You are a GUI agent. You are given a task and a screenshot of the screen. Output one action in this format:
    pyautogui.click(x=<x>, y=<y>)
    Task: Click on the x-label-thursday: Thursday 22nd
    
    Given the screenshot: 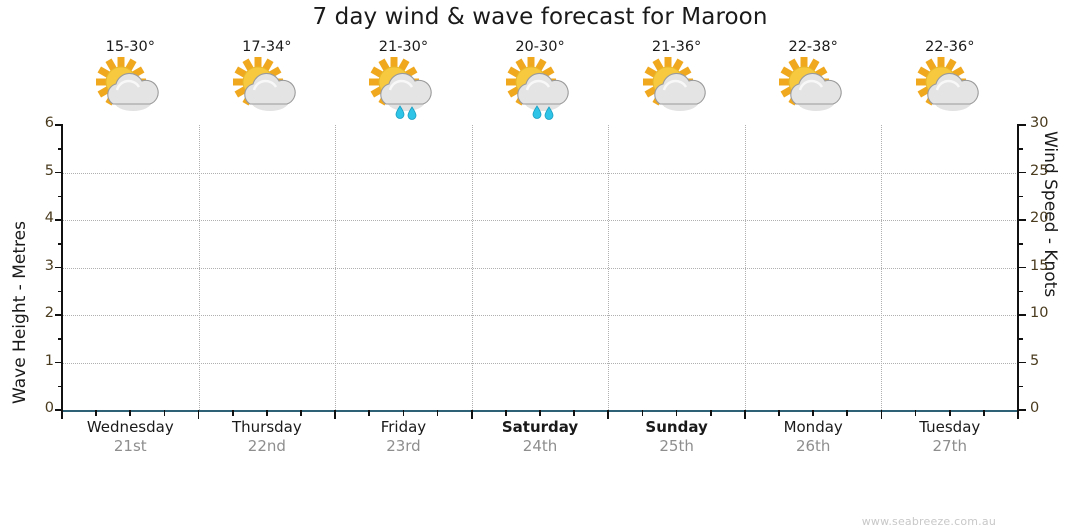 What is the action you would take?
    pyautogui.click(x=267, y=437)
    